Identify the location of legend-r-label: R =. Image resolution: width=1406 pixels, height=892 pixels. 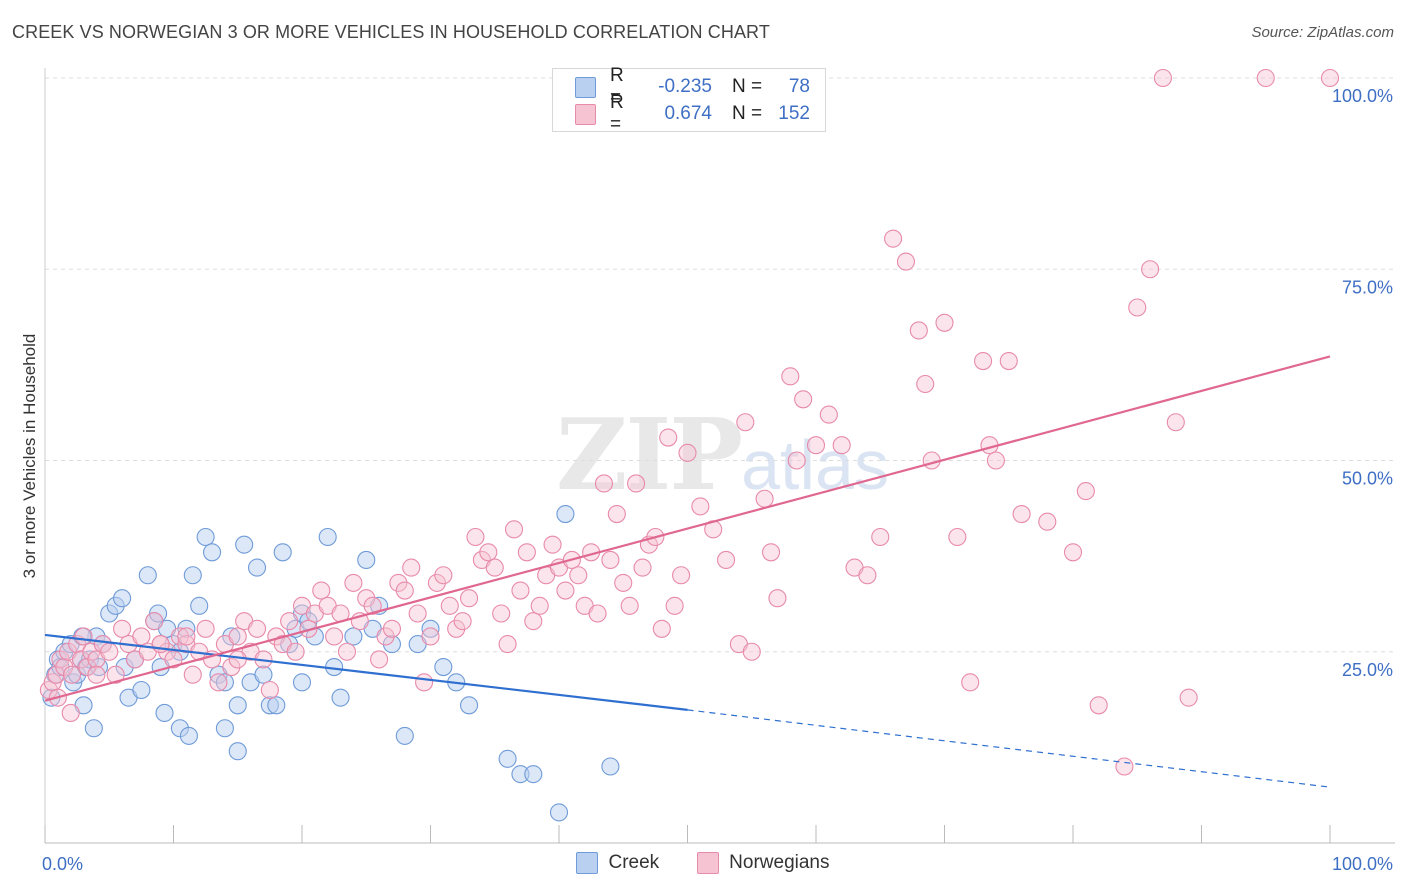
(617, 113).